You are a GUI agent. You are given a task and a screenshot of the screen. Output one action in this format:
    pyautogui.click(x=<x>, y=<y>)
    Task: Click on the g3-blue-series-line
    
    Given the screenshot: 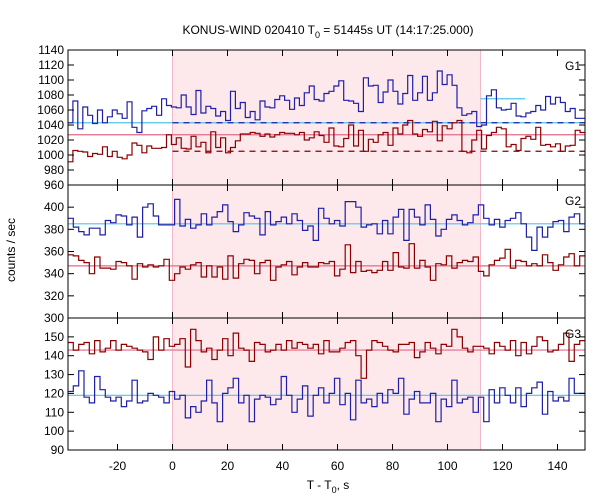 What is the action you would take?
    pyautogui.click(x=326, y=396)
    